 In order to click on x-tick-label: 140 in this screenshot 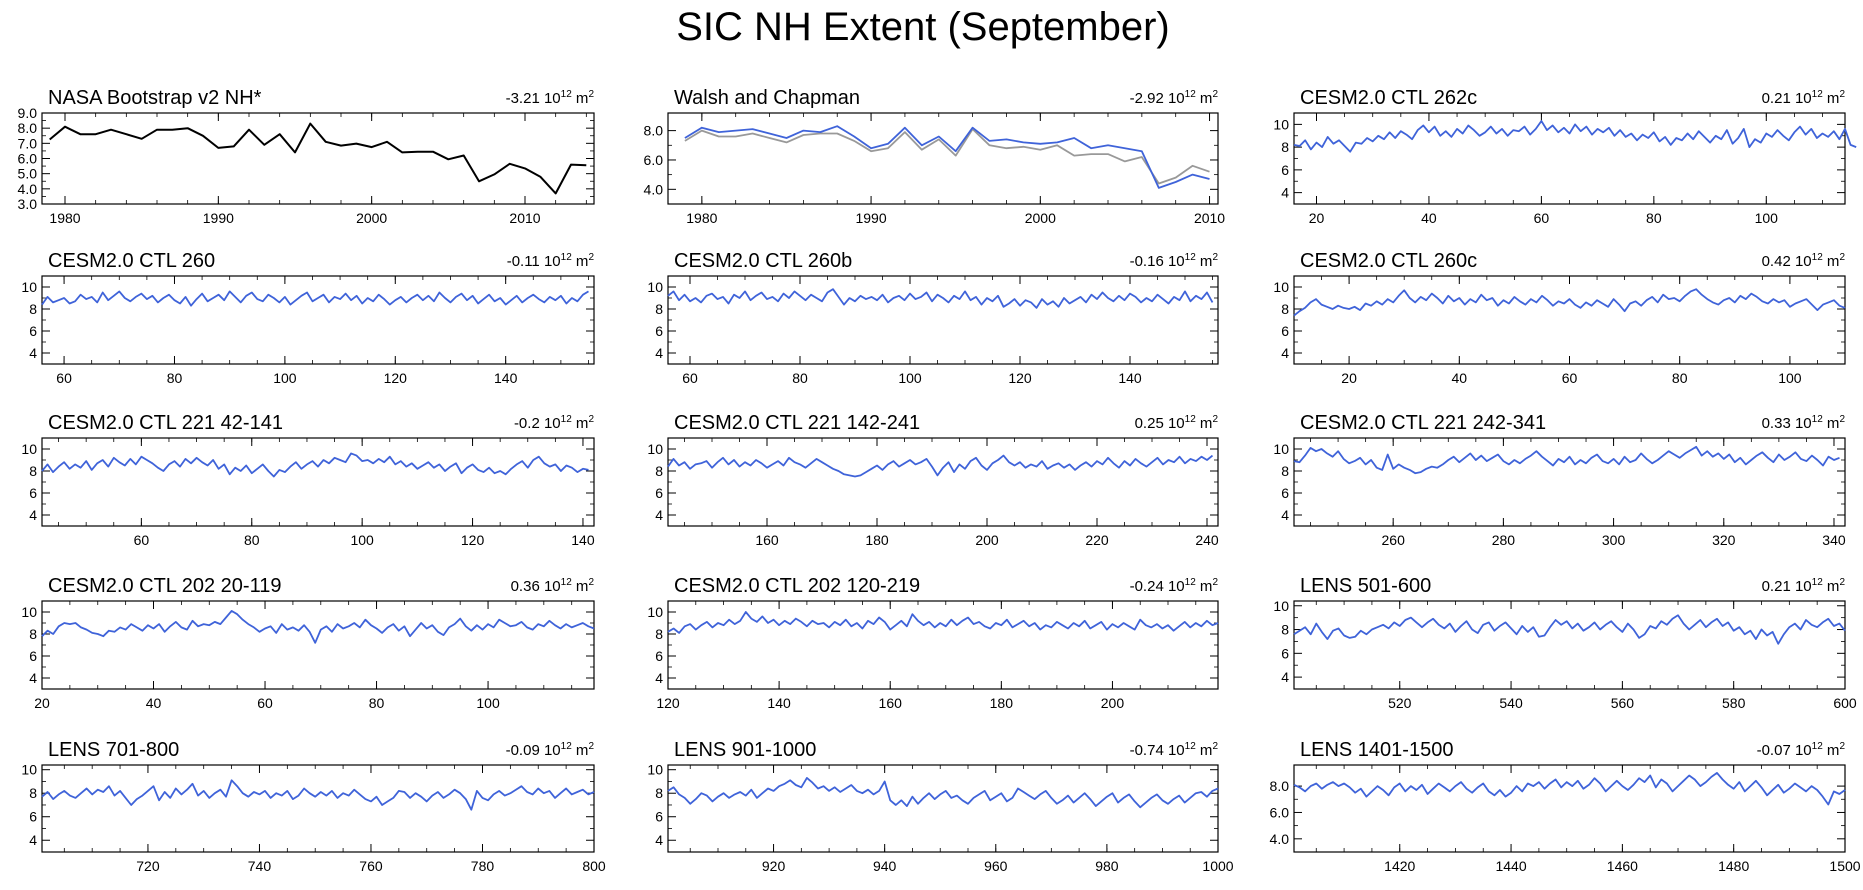, I will do `click(506, 378)`.